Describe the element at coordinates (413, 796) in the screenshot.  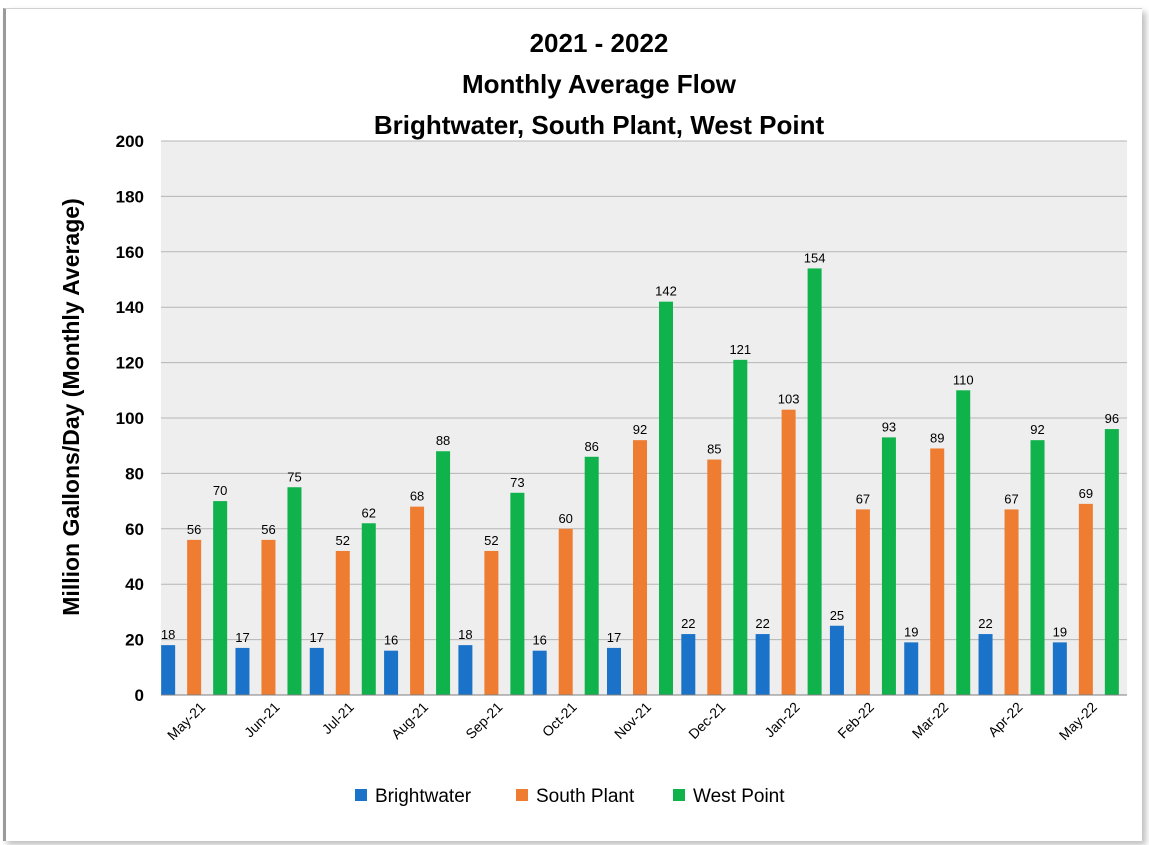
I see `legend-item-brightwater: Brightwater` at that location.